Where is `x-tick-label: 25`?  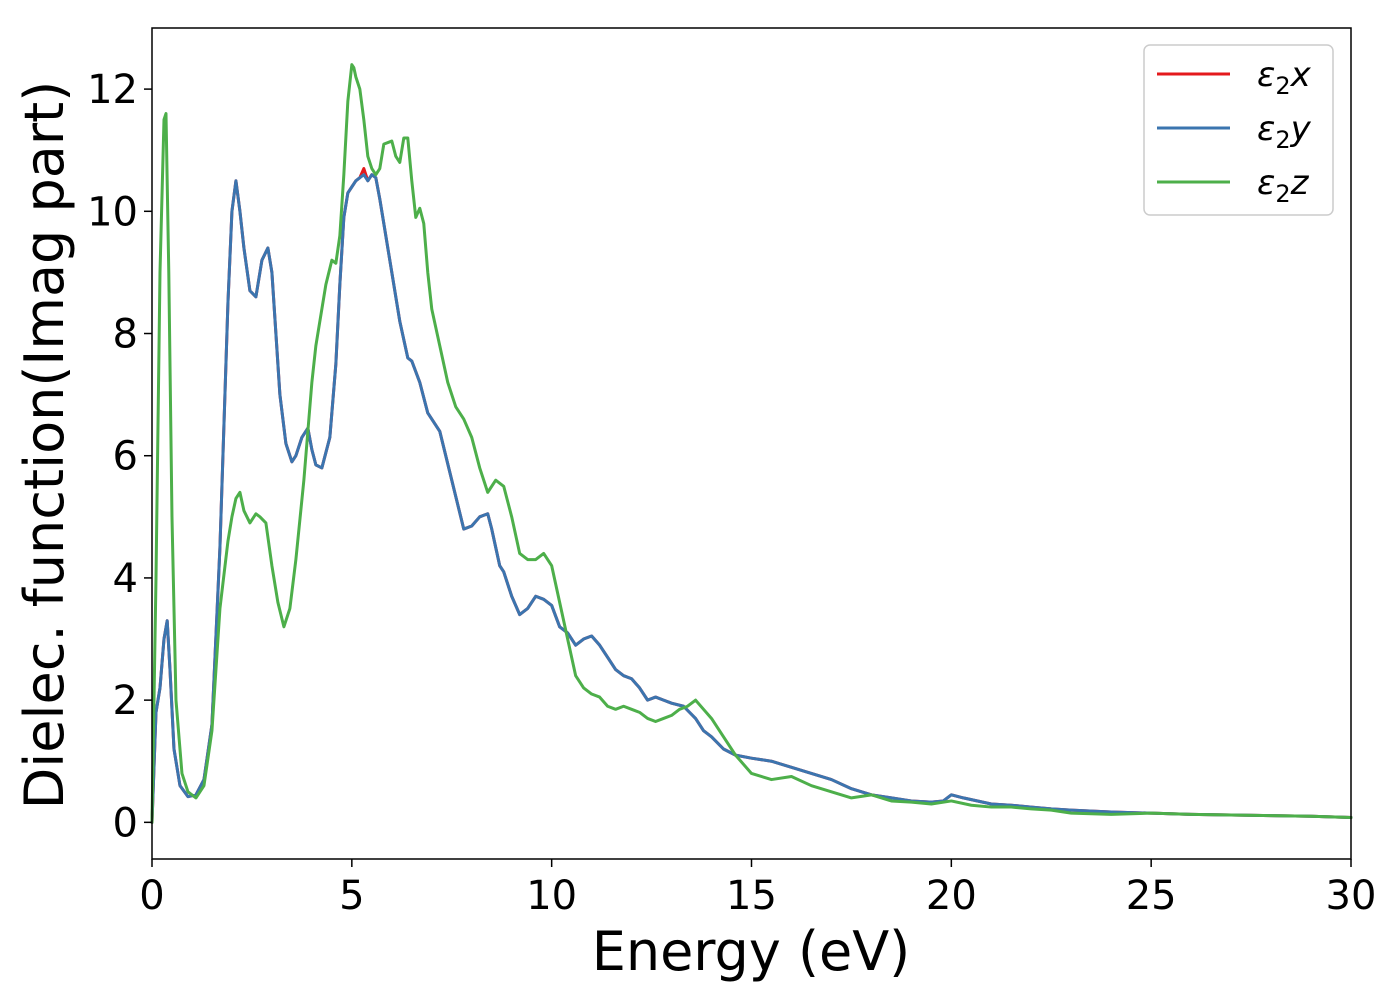 x-tick-label: 25 is located at coordinates (1151, 896).